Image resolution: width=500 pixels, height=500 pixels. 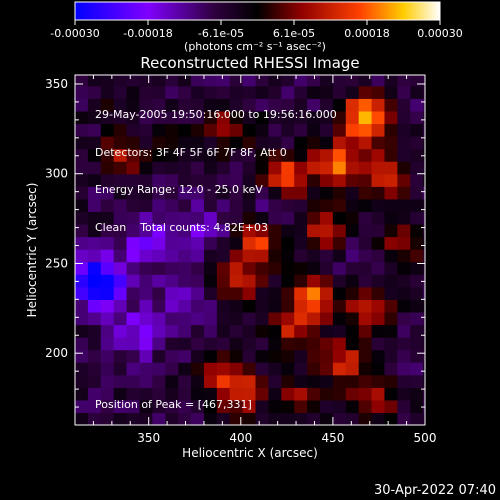 What do you see at coordinates (221, 33) in the screenshot?
I see `colorbar-tick-label: -6.1e-05` at bounding box center [221, 33].